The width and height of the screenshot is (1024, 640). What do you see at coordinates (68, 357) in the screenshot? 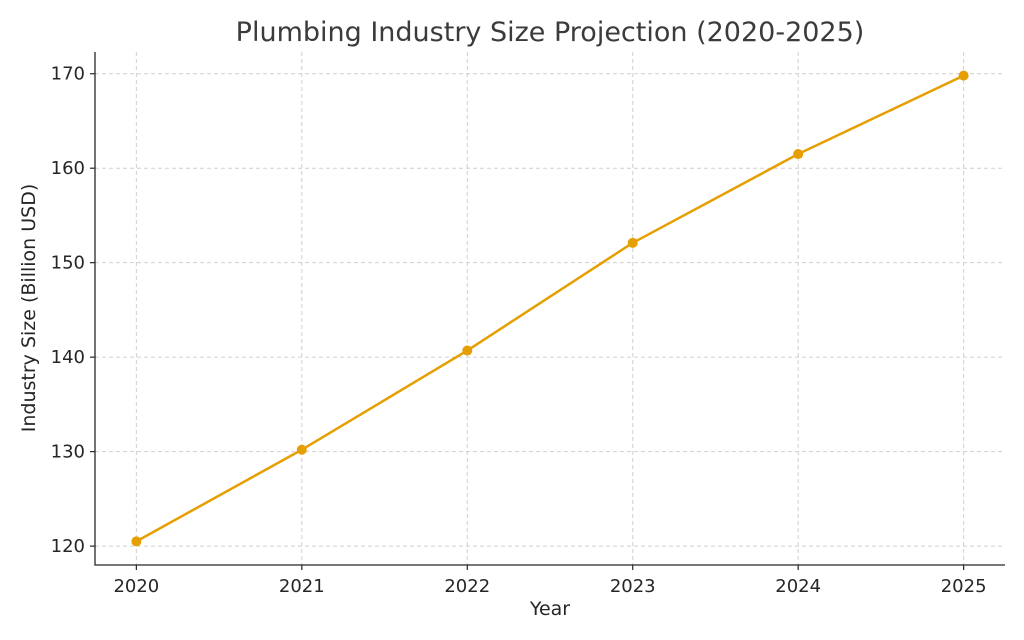
I see `y-tick-label: 140` at bounding box center [68, 357].